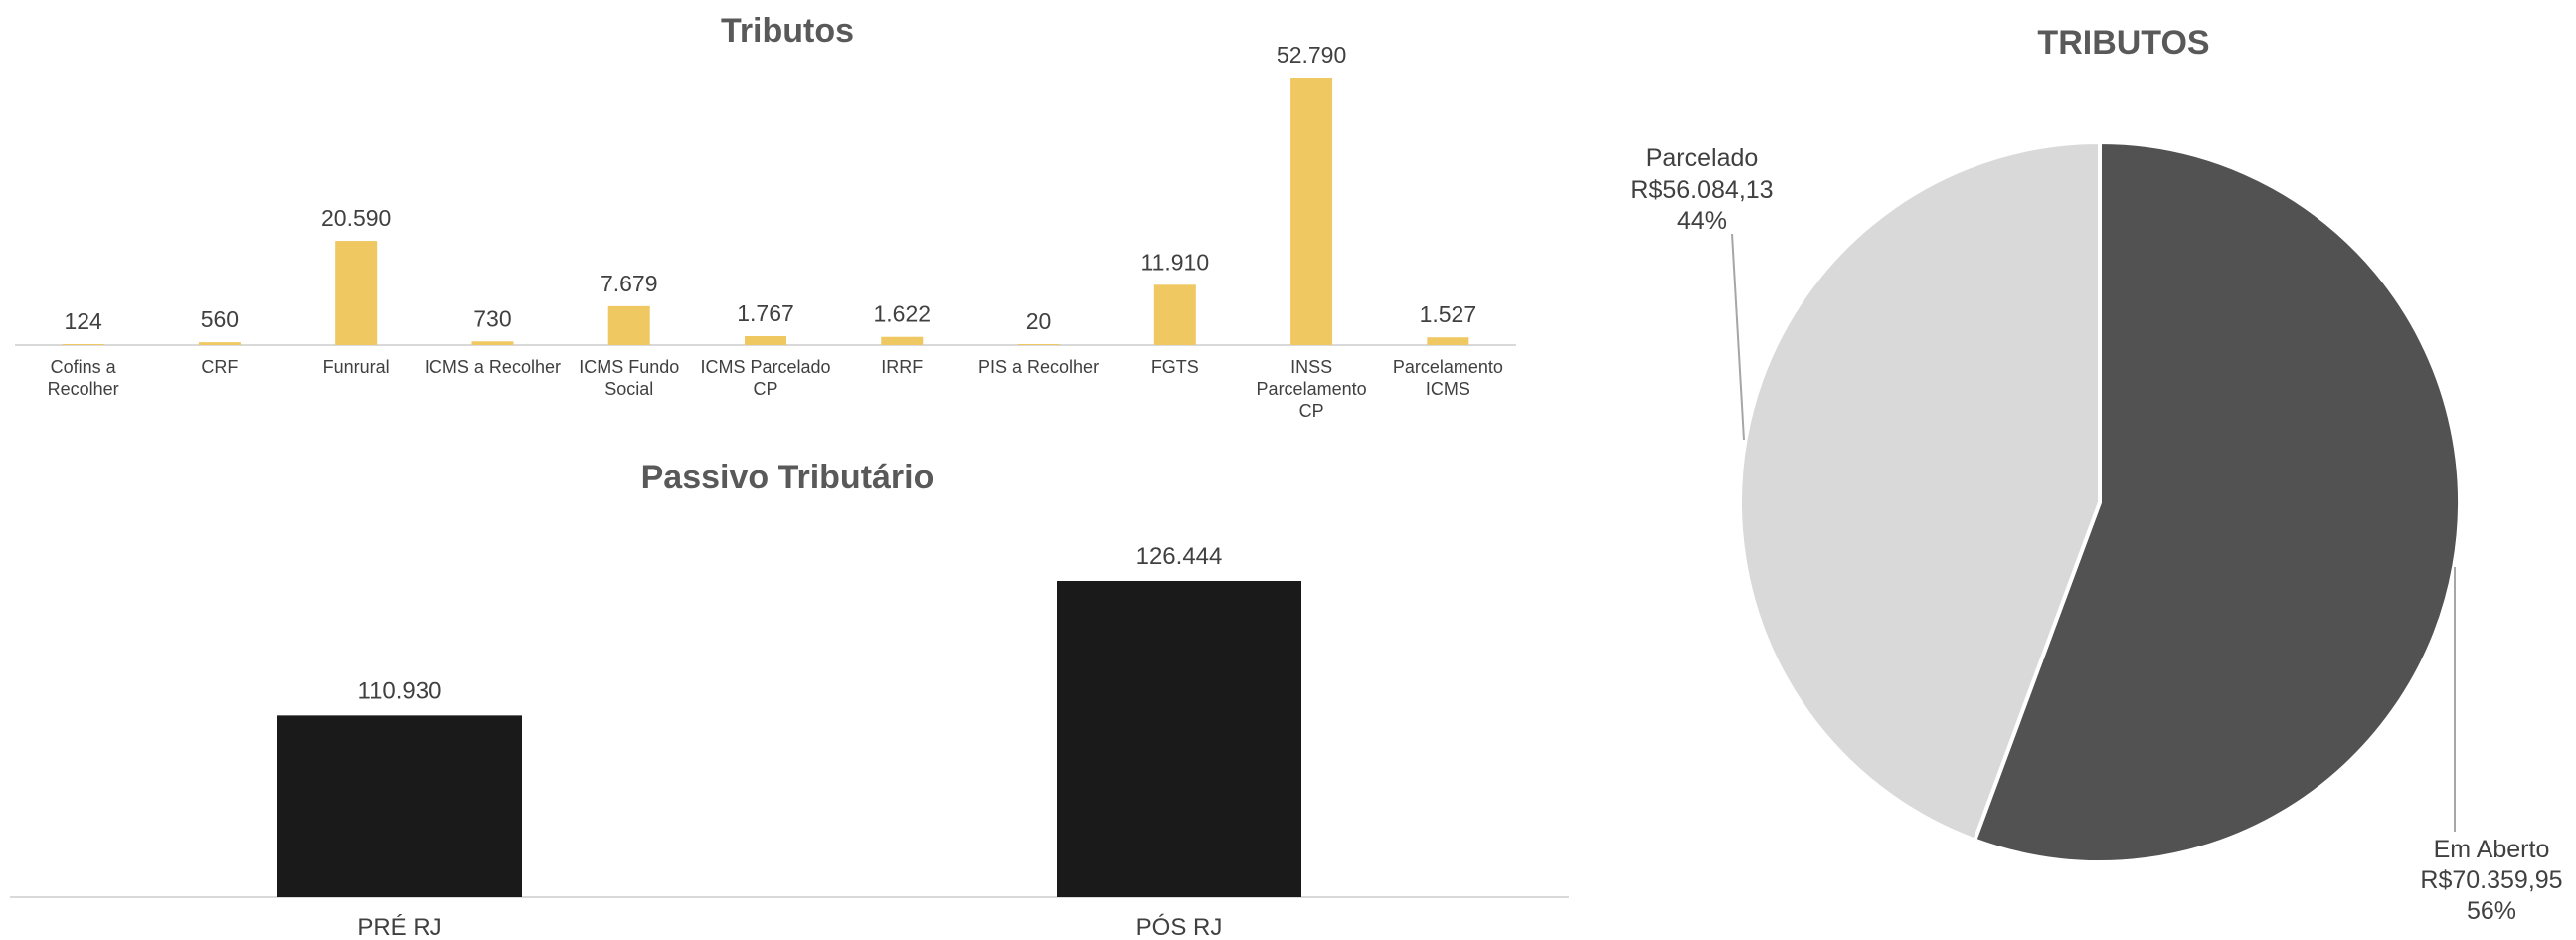  I want to click on tick-label-pre-rj: PRÉ RJ, so click(399, 927).